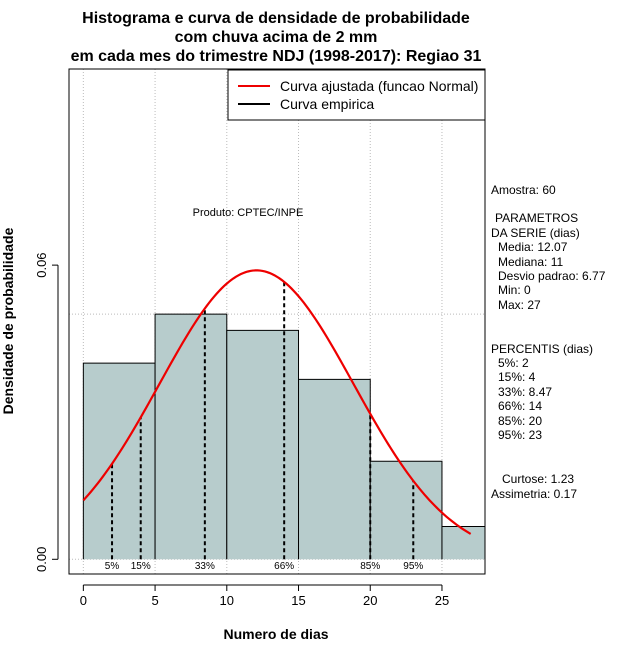 Image resolution: width=640 pixels, height=660 pixels. What do you see at coordinates (536, 218) in the screenshot?
I see `params-header-1: PARAMETROS` at bounding box center [536, 218].